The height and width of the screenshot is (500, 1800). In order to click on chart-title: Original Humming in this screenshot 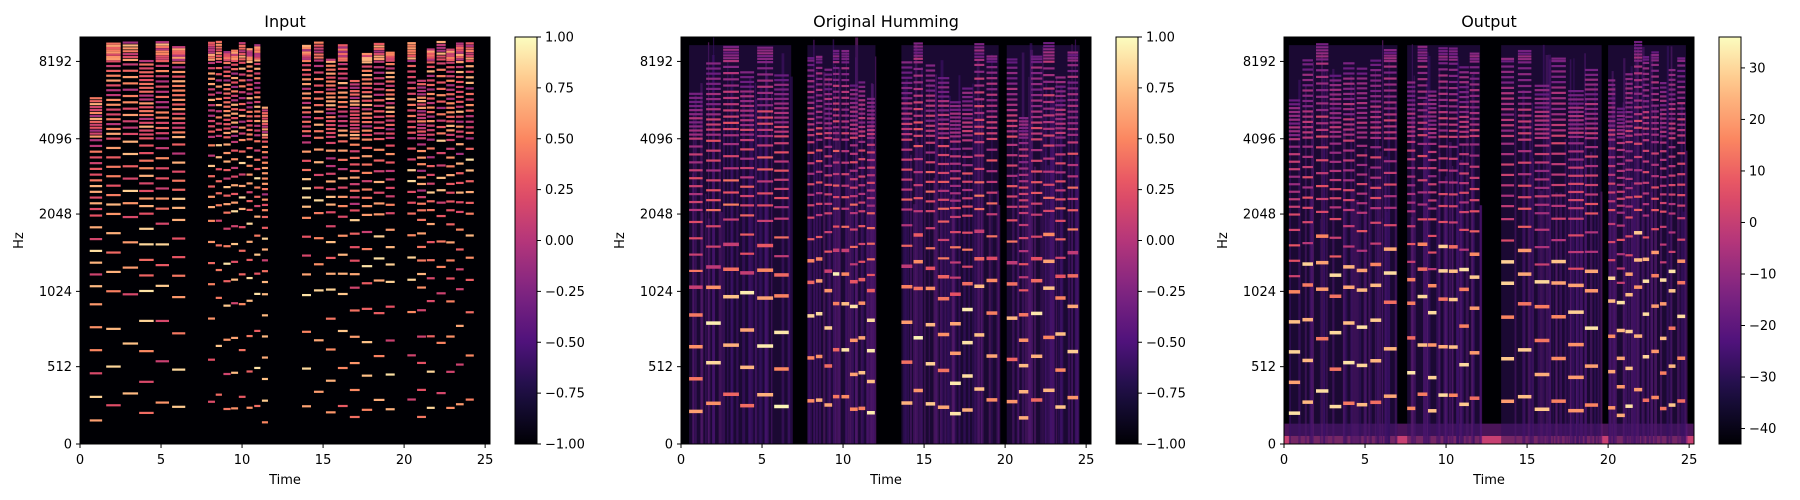, I will do `click(886, 21)`.